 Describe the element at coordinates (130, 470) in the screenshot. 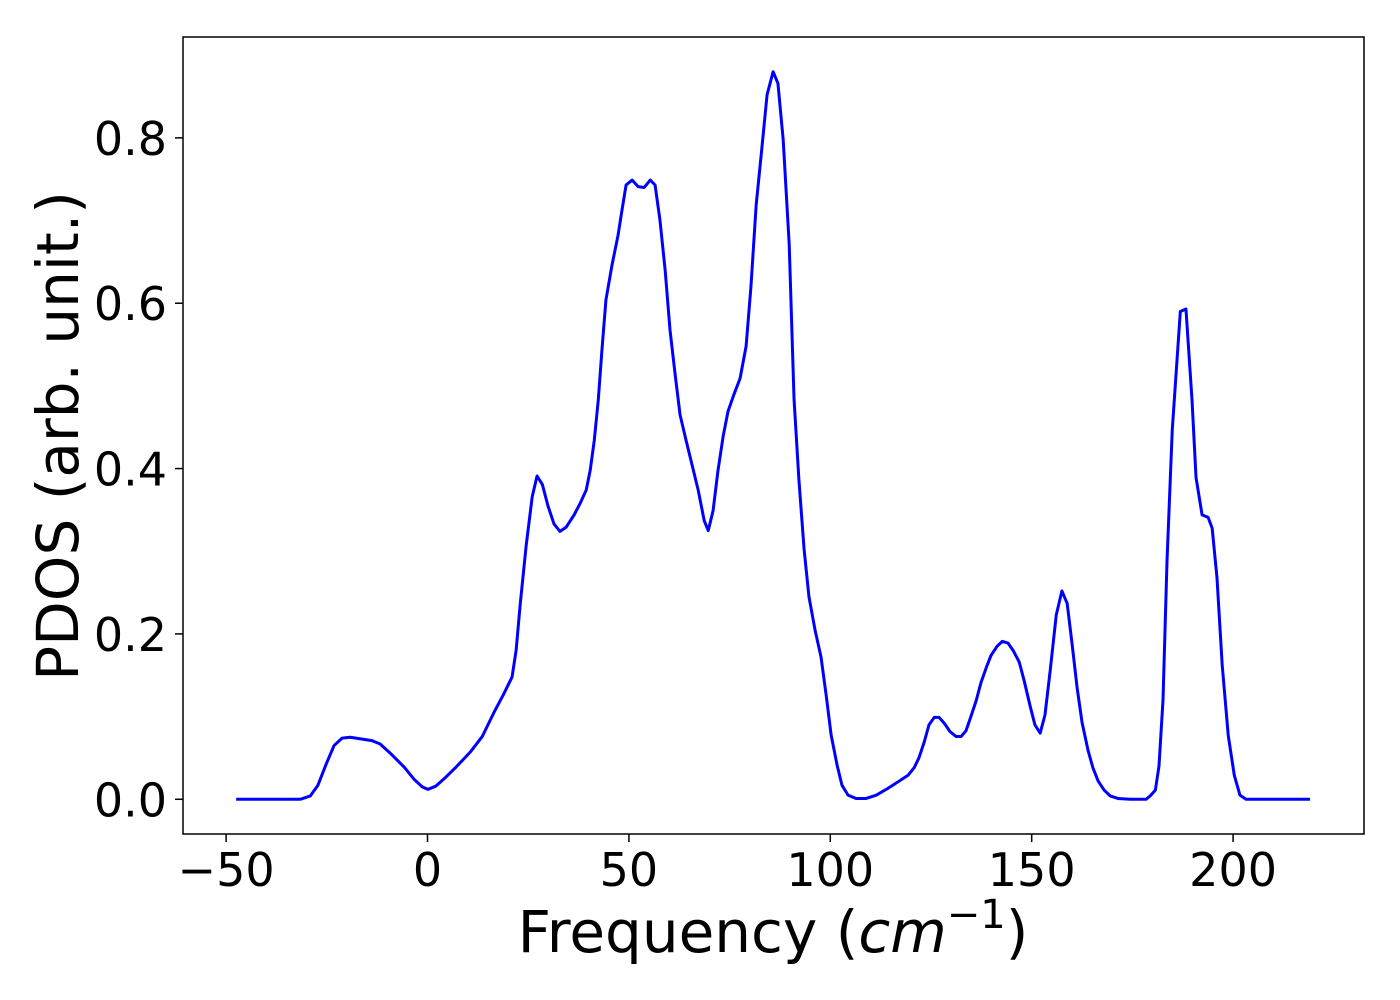

I see `y-tick-label: 0.4` at that location.